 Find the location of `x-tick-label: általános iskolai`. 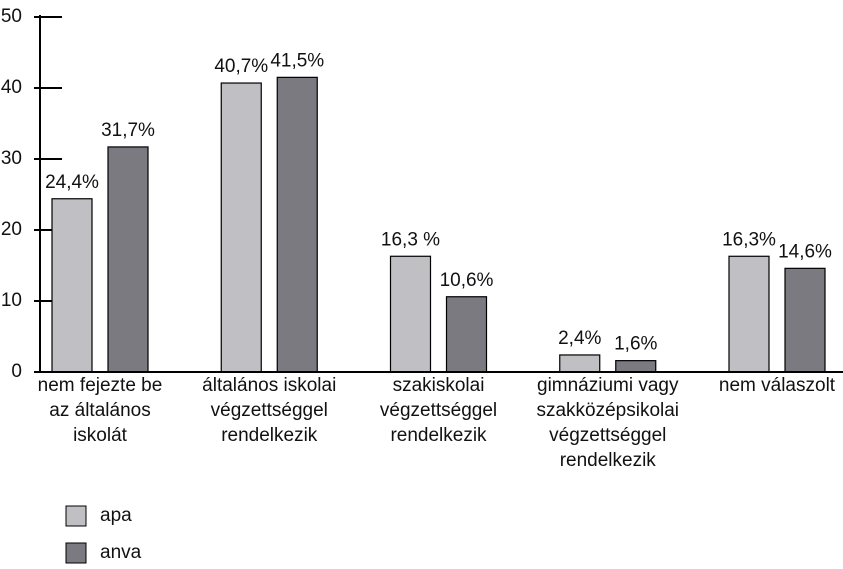

x-tick-label: általános iskolai is located at coordinates (269, 385).